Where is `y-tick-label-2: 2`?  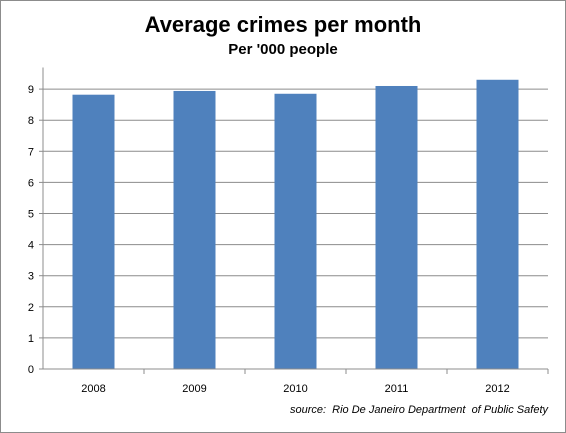
y-tick-label-2: 2 is located at coordinates (31, 308).